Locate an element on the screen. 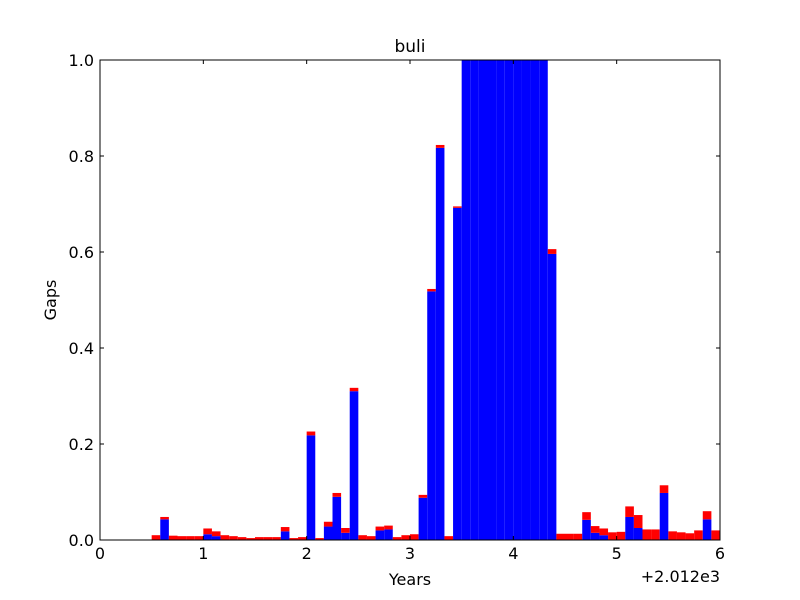 The height and width of the screenshot is (600, 800). x-offset-label: +2.012e3 is located at coordinates (680, 576).